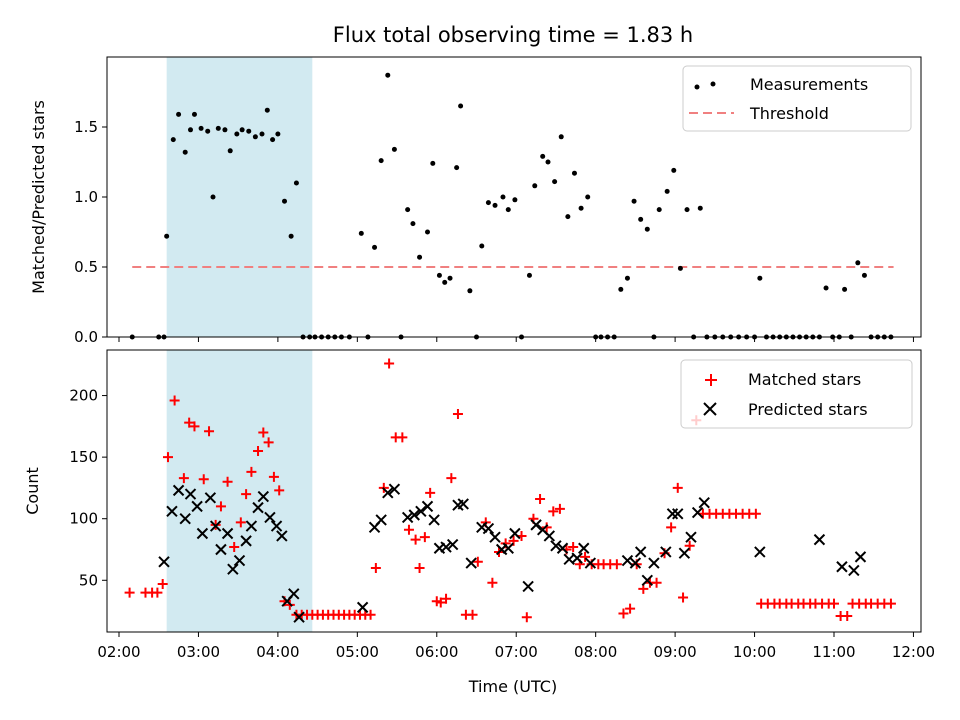 The width and height of the screenshot is (960, 720). Describe the element at coordinates (83, 519) in the screenshot. I see `bottom-y-tick-label: 100` at that location.